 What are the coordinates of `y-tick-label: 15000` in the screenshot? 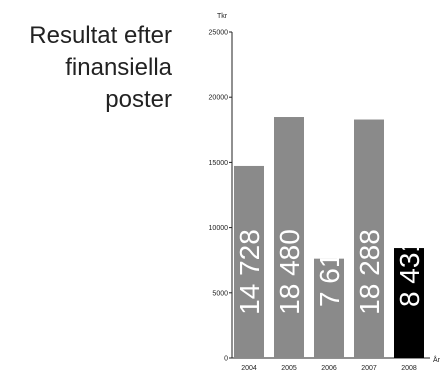 It's located at (219, 163).